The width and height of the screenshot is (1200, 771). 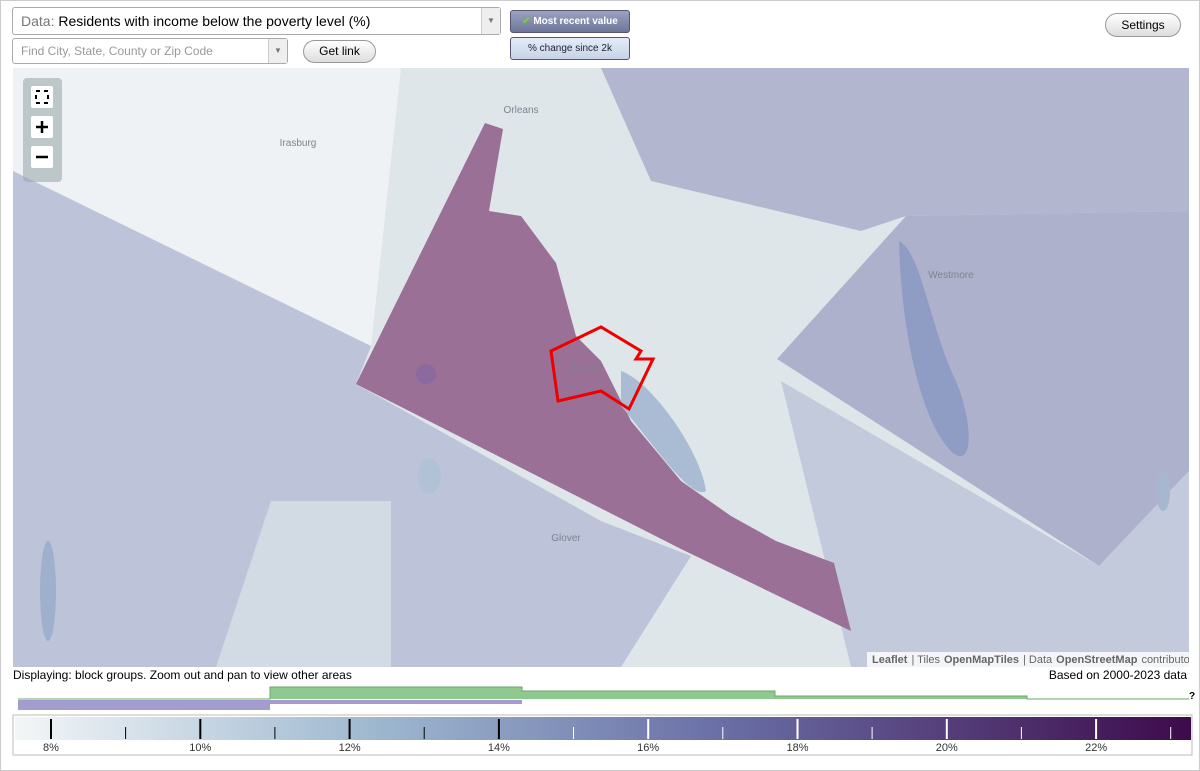 What do you see at coordinates (947, 748) in the screenshot?
I see `legend-label: 20%` at bounding box center [947, 748].